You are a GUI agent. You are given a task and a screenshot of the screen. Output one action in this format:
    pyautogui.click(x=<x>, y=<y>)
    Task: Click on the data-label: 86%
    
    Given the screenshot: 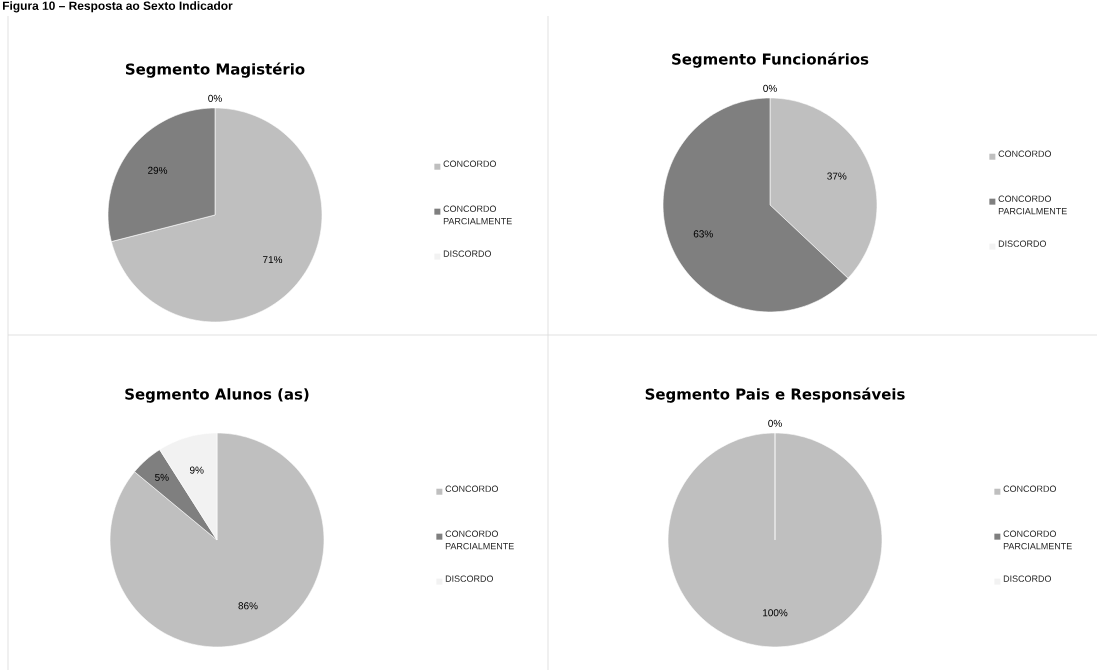 What is the action you would take?
    pyautogui.click(x=248, y=606)
    